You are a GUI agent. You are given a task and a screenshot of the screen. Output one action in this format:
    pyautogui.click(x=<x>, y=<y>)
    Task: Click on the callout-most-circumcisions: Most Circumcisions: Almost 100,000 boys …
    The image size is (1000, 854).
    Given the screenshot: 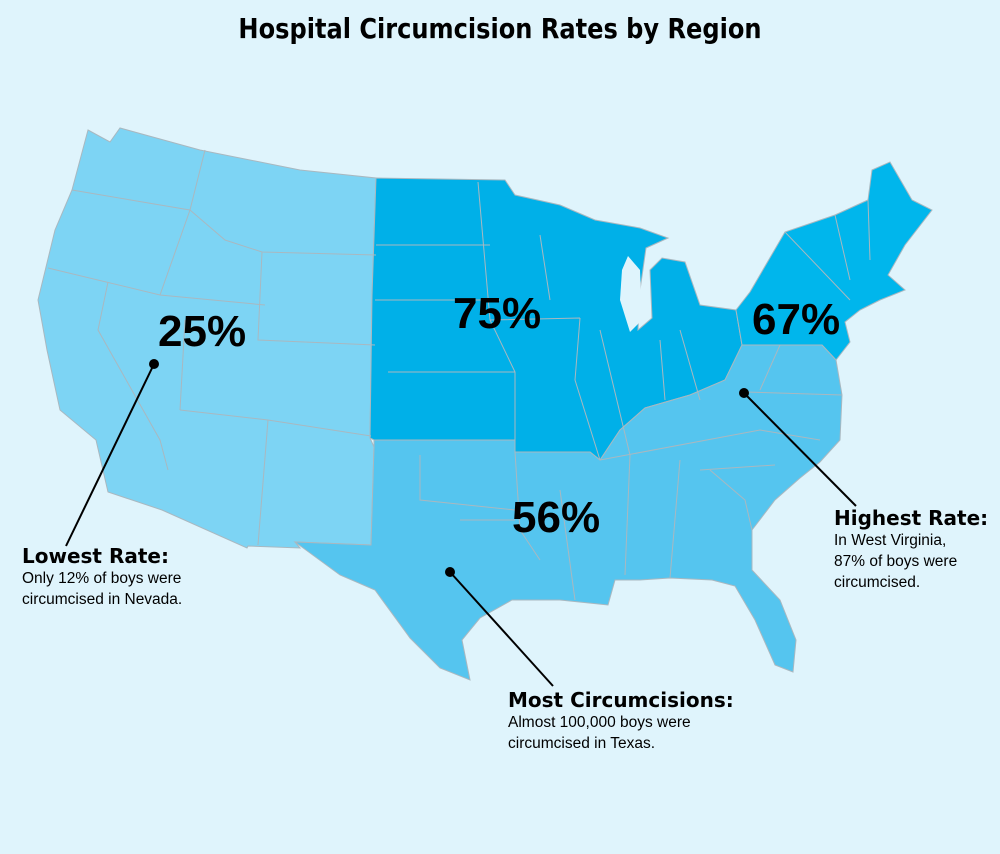 What is the action you would take?
    pyautogui.click(x=621, y=721)
    